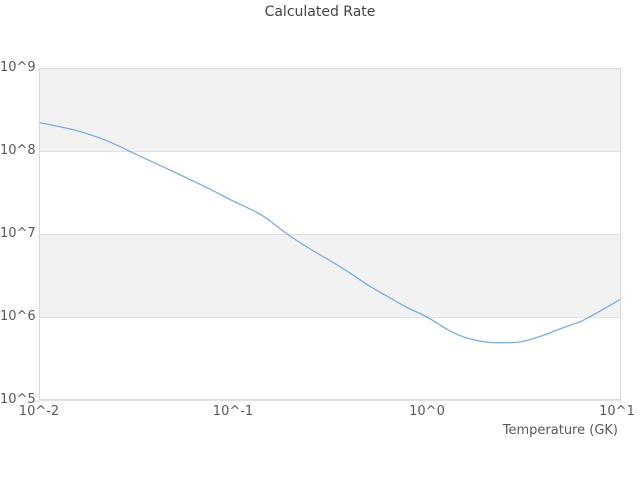 The height and width of the screenshot is (480, 640). Describe the element at coordinates (233, 411) in the screenshot. I see `x-tick-label: 10^-1` at that location.